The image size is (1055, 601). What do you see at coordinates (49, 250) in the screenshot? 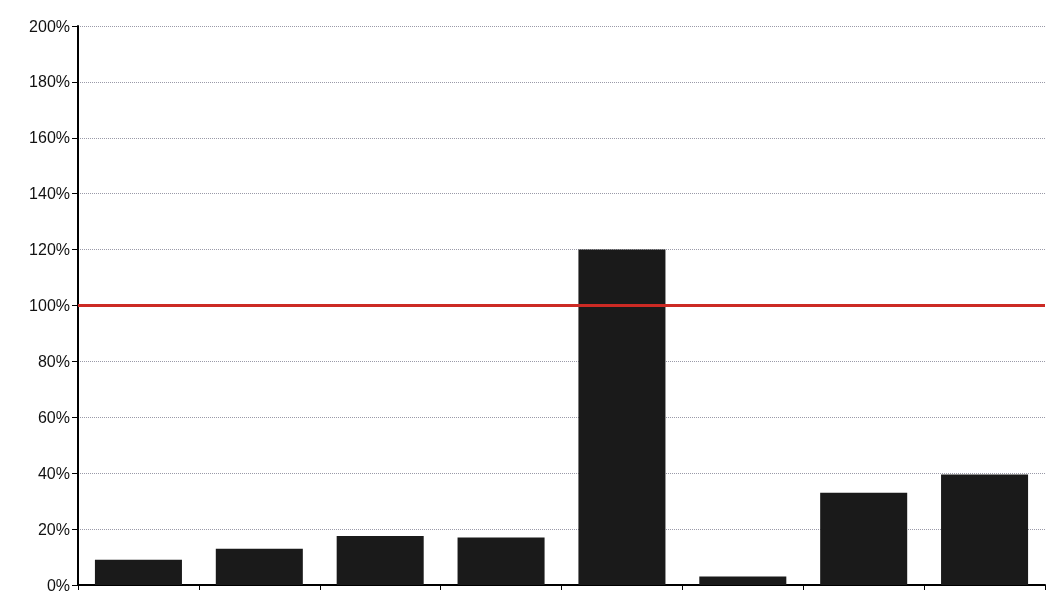
I see `y-tick-label: 120%` at bounding box center [49, 250].